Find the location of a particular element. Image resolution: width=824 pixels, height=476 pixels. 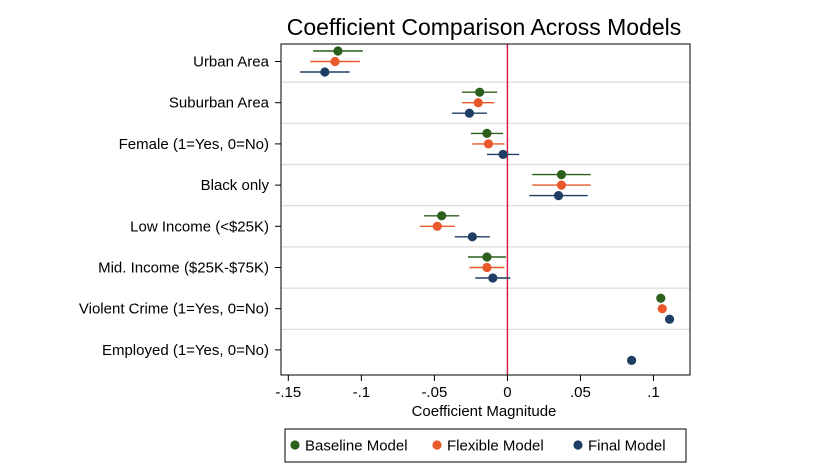

legend: Baseline Model Flexible Model Final Model is located at coordinates (485, 445).